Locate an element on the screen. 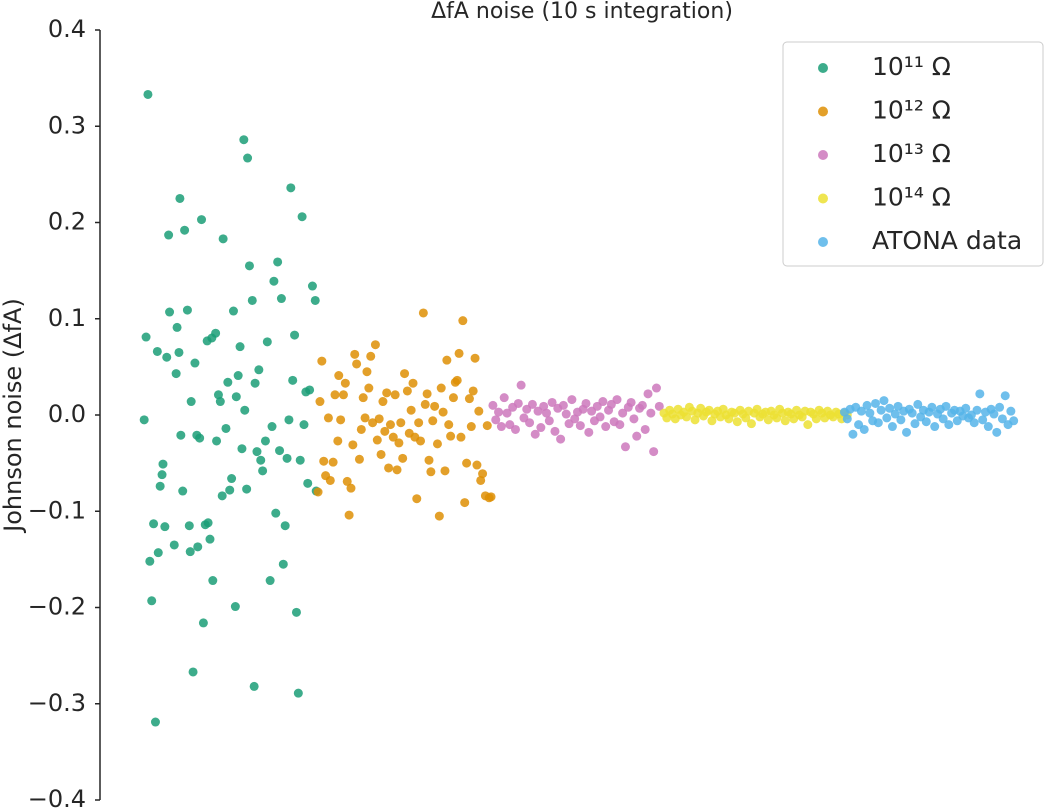  legend-label: 10¹¹ Ω is located at coordinates (911, 66).